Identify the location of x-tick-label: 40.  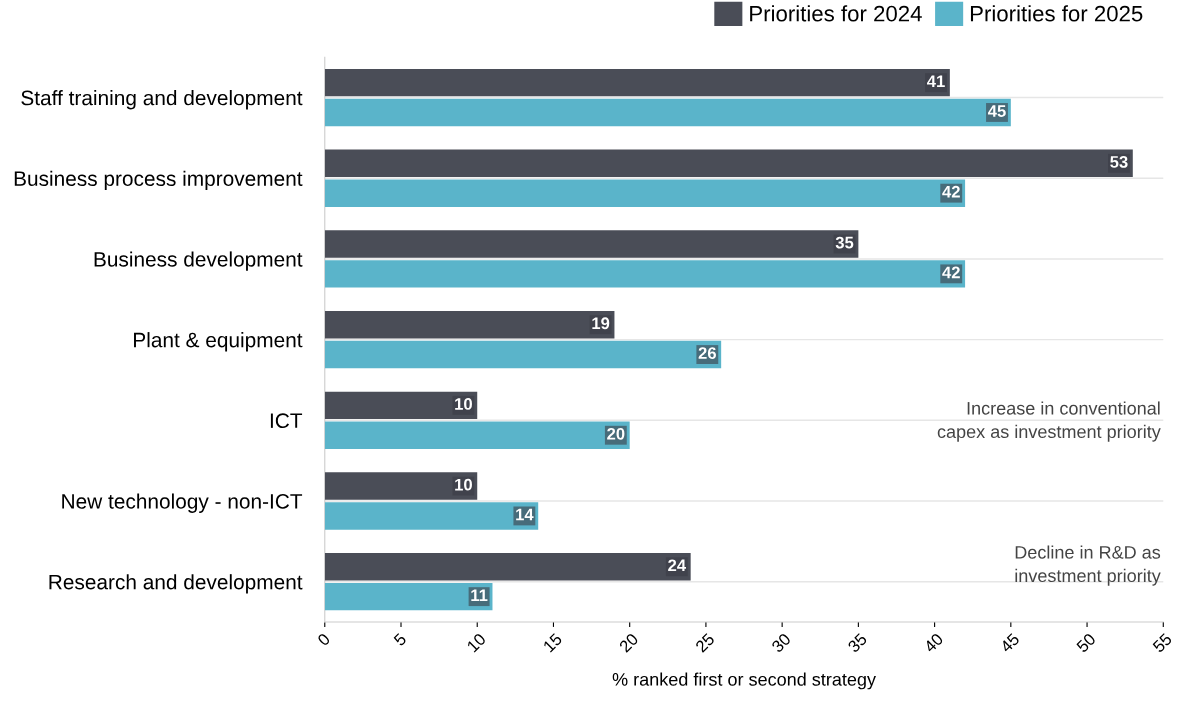
(933, 643).